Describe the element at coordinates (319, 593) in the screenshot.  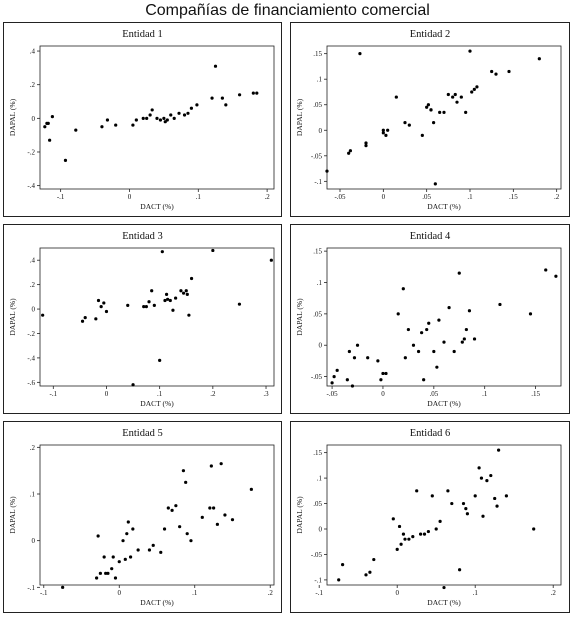
I see `x-tick-label: -.1` at that location.